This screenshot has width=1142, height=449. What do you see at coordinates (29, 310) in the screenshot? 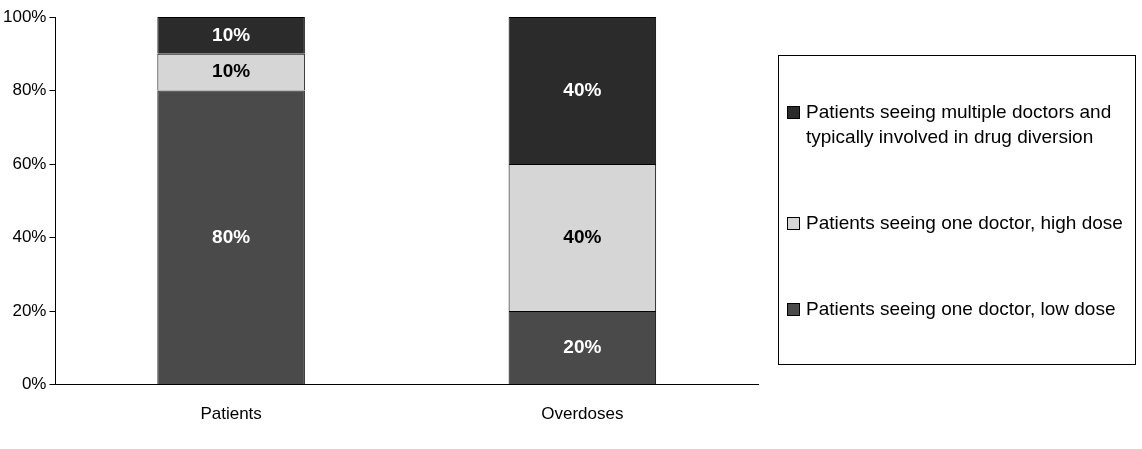
I see `y-tick-label: 20%` at bounding box center [29, 310].